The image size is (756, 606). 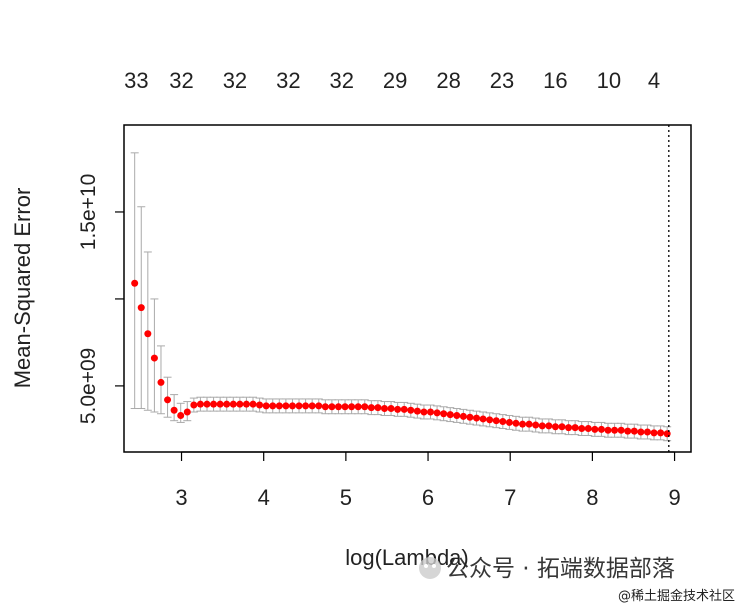 What do you see at coordinates (88, 212) in the screenshot?
I see `y-tick-label: 1.5e+10` at bounding box center [88, 212].